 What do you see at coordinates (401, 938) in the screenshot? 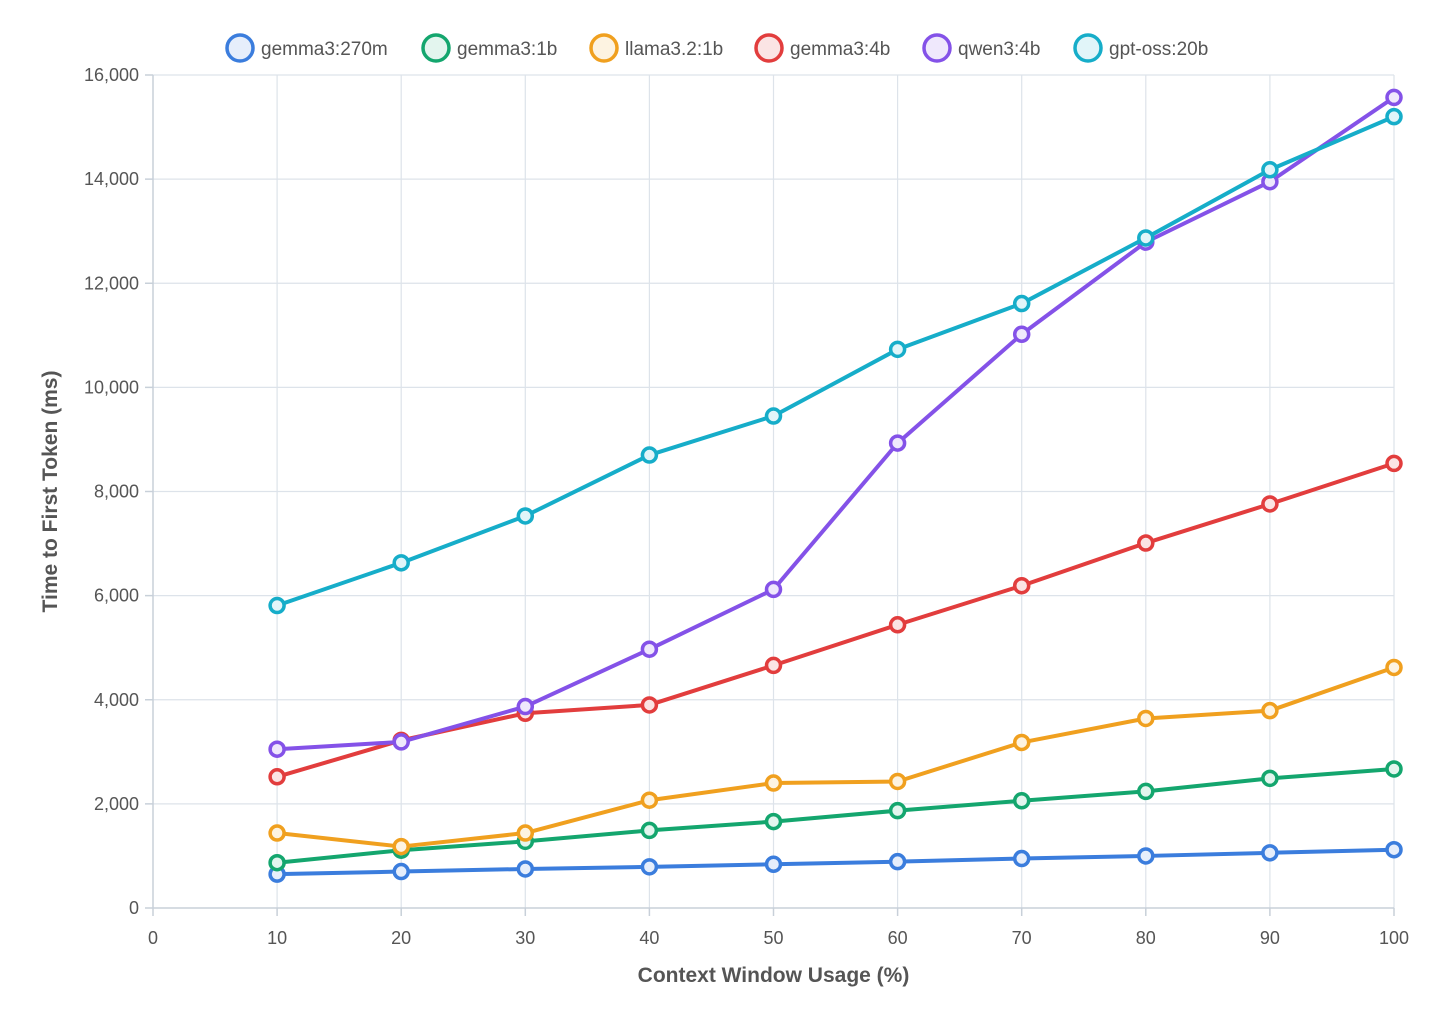
I see `x-tick-label: 20` at bounding box center [401, 938].